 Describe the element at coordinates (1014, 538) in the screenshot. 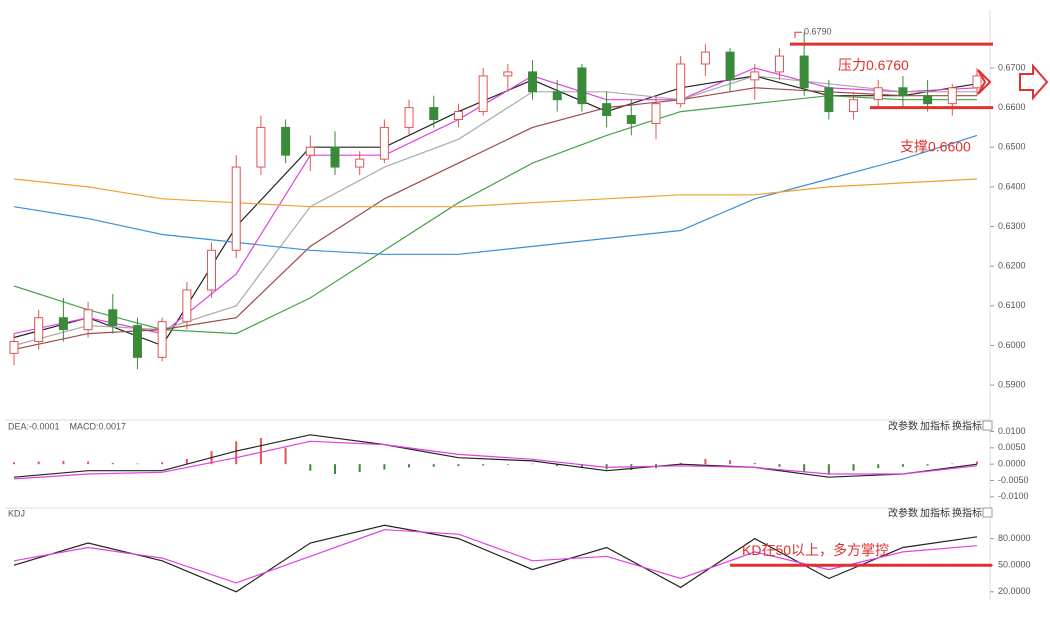

I see `y-tick-label: 80.0000` at that location.